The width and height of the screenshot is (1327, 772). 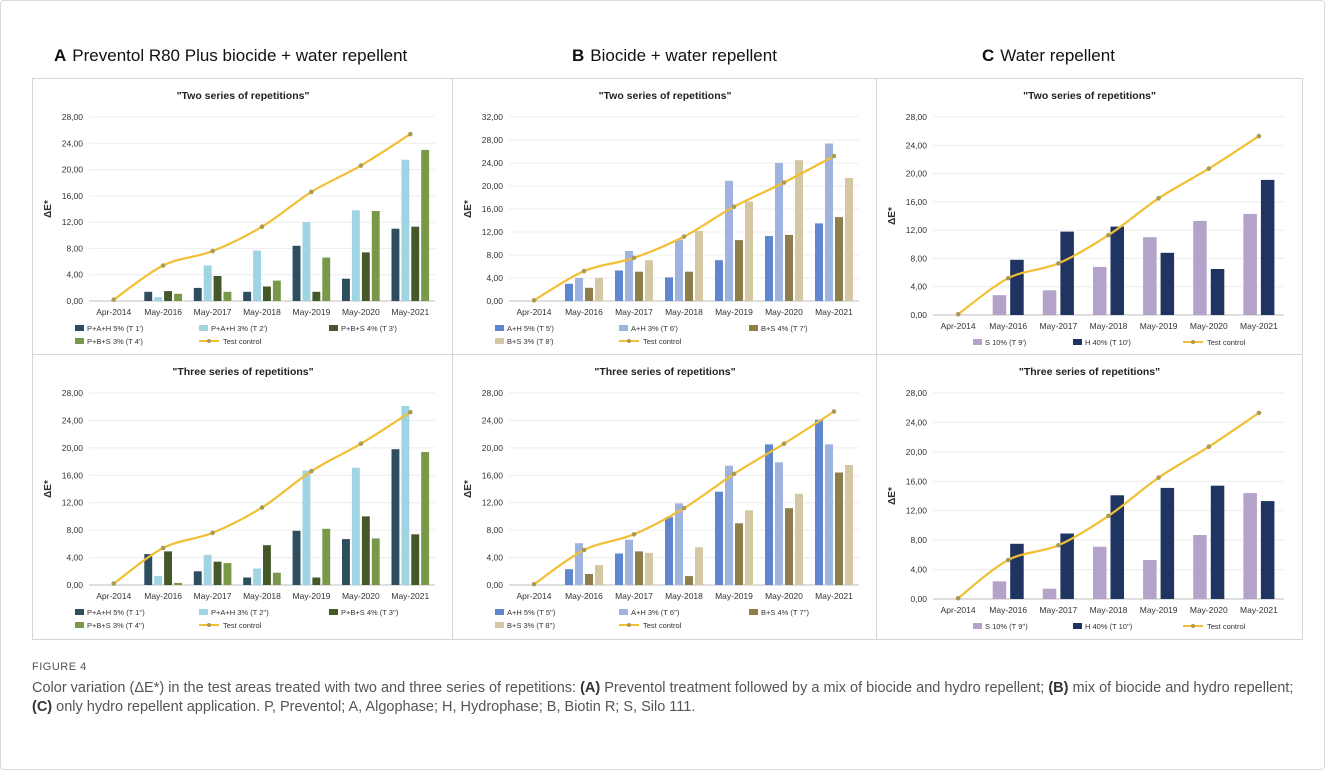 I want to click on y-tick-label: 4,00, so click(x=494, y=278).